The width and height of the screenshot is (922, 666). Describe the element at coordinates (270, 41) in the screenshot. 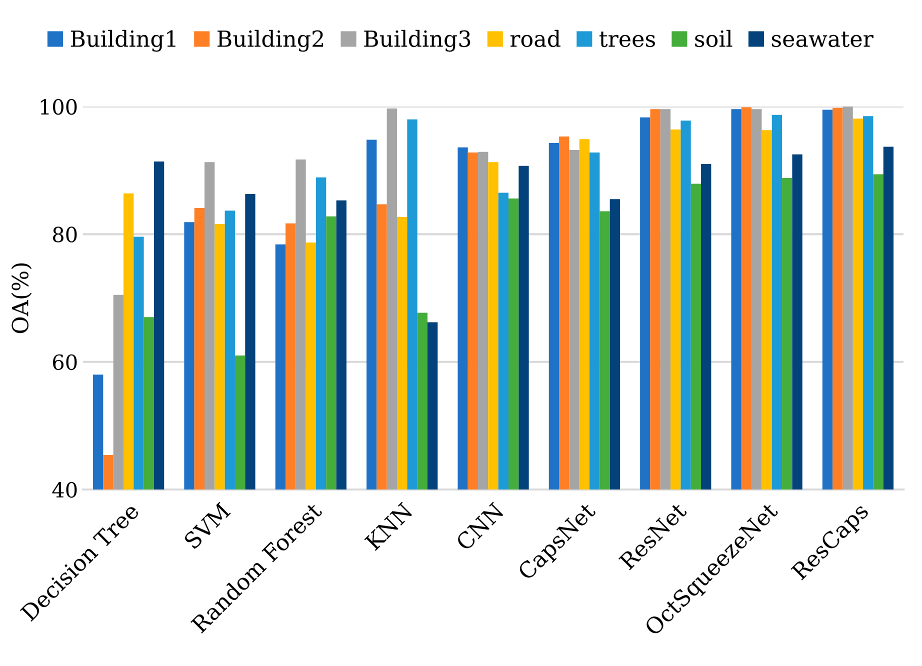

I see `legend-label: Building2` at that location.